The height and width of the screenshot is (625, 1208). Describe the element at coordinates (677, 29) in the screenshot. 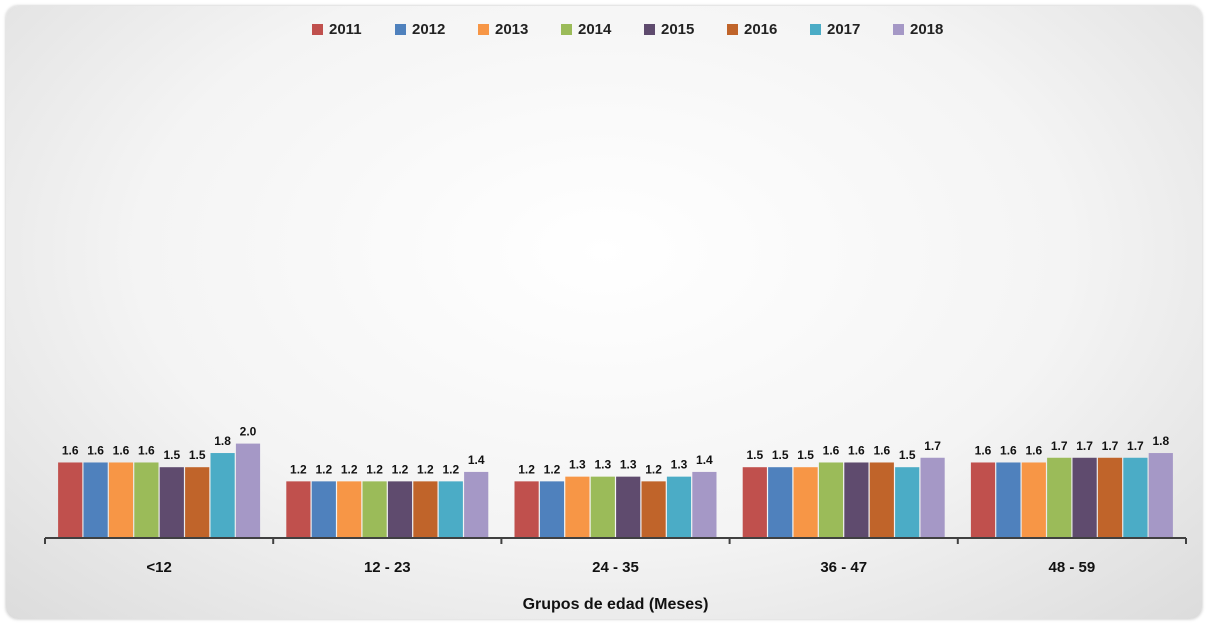

I see `legend-label: 2015` at that location.